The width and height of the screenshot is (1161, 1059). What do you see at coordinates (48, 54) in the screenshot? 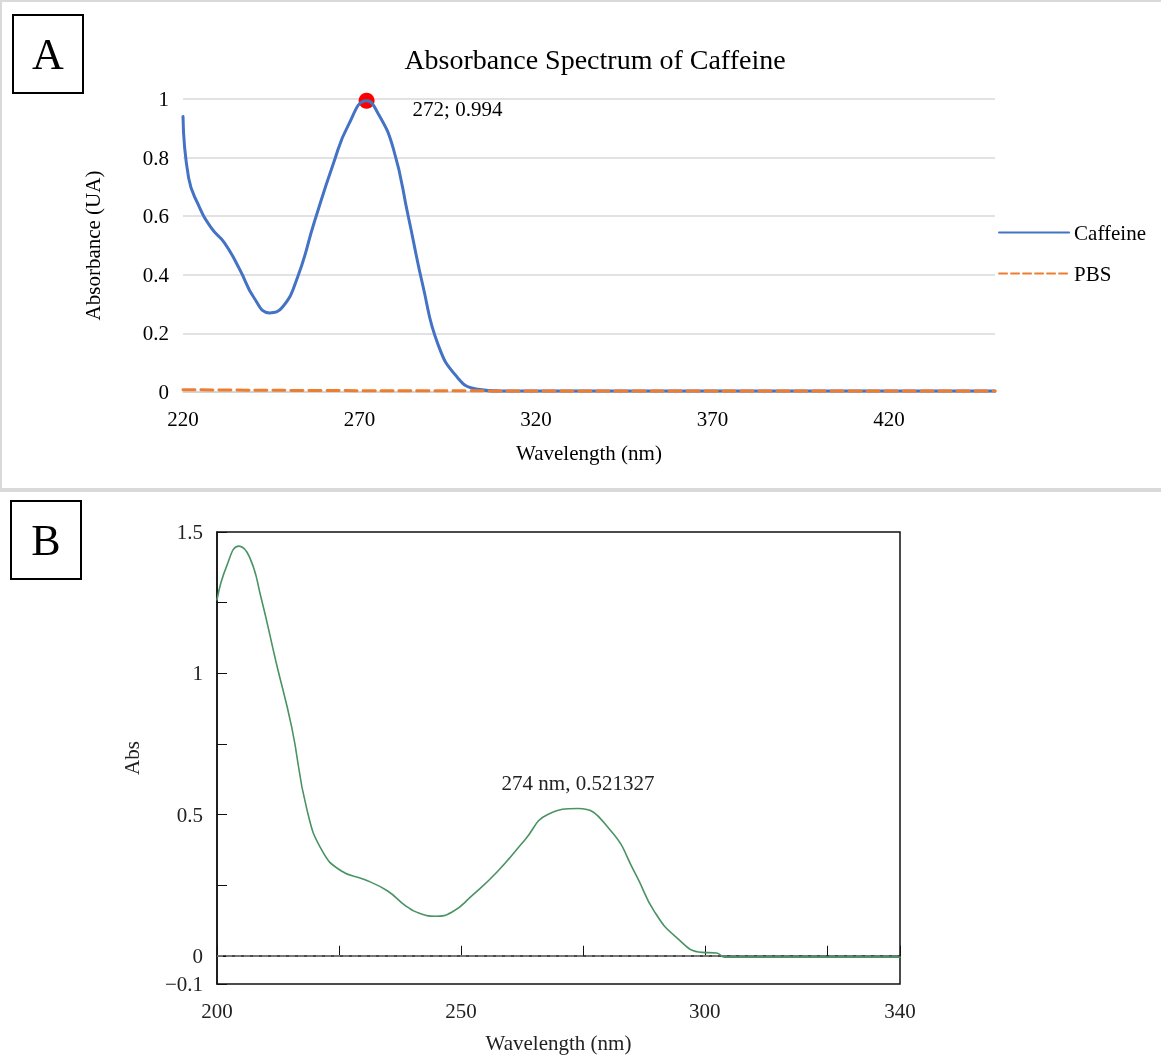
I see `text: A` at bounding box center [48, 54].